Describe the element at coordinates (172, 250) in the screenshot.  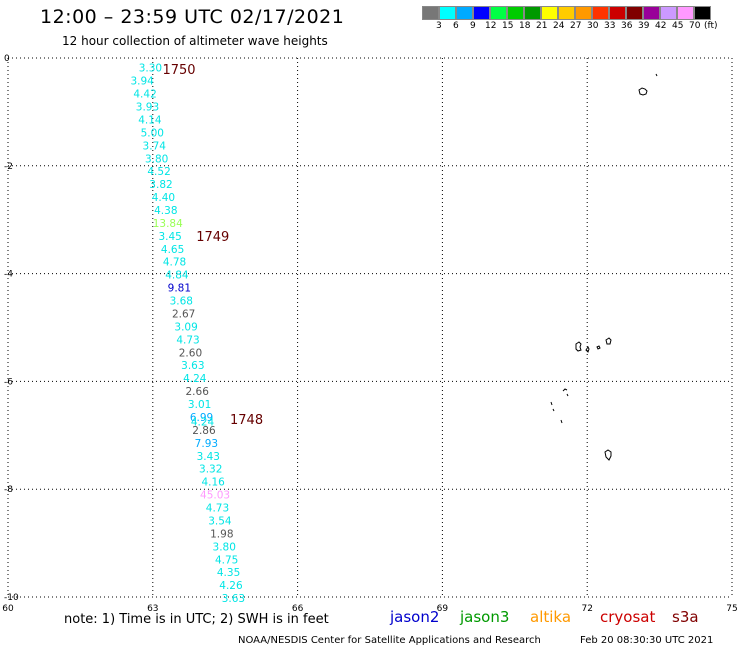
I see `wave-height-value: 4.65` at that location.